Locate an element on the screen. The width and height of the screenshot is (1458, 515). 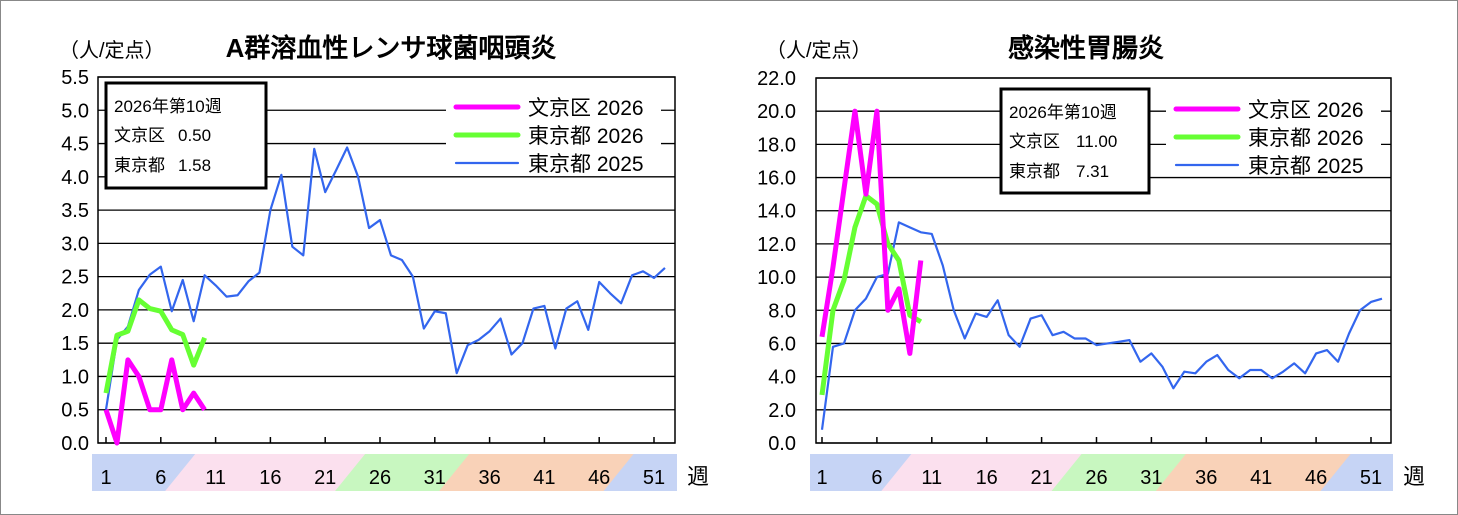
y-tick-label: 1.0 is located at coordinates (75, 377).